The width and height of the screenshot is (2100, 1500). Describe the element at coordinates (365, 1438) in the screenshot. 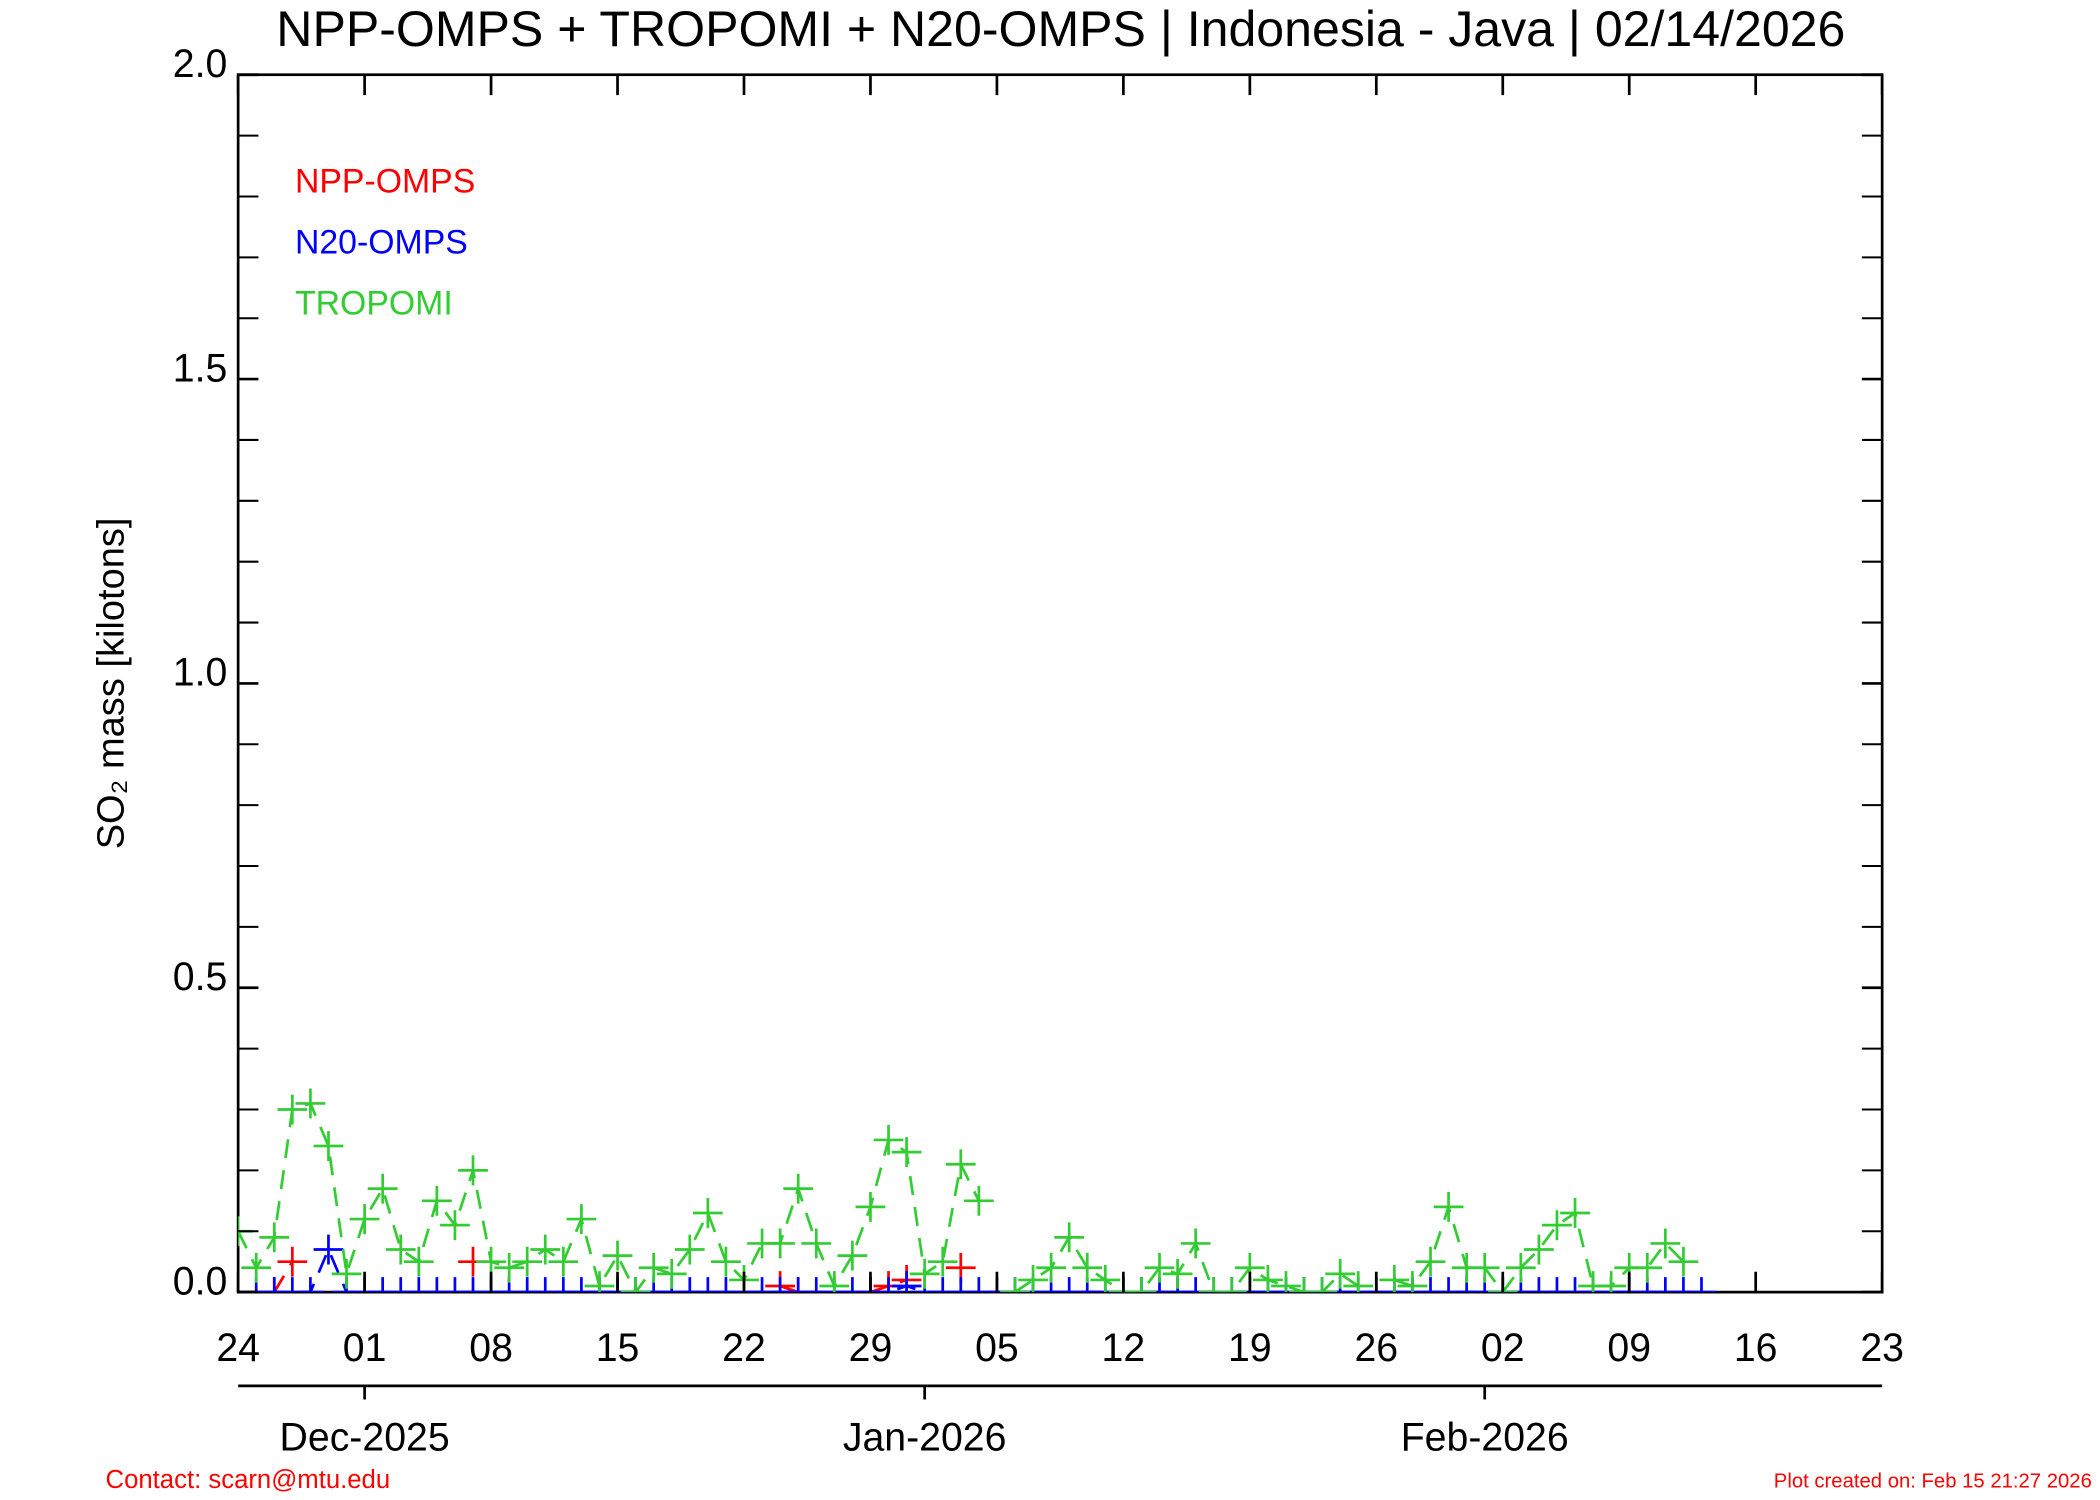

I see `month-label: Dec-2025` at that location.